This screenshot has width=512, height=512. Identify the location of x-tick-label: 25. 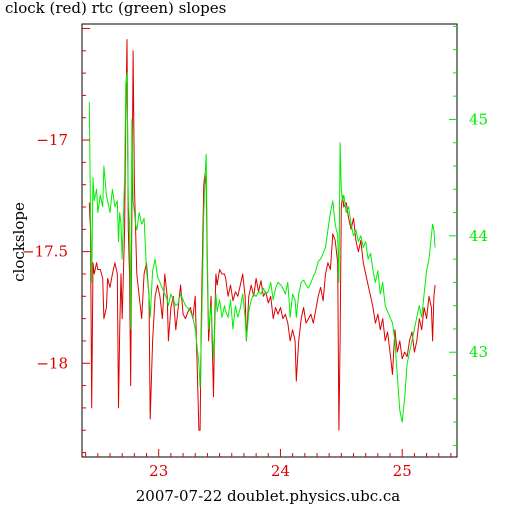
(402, 471).